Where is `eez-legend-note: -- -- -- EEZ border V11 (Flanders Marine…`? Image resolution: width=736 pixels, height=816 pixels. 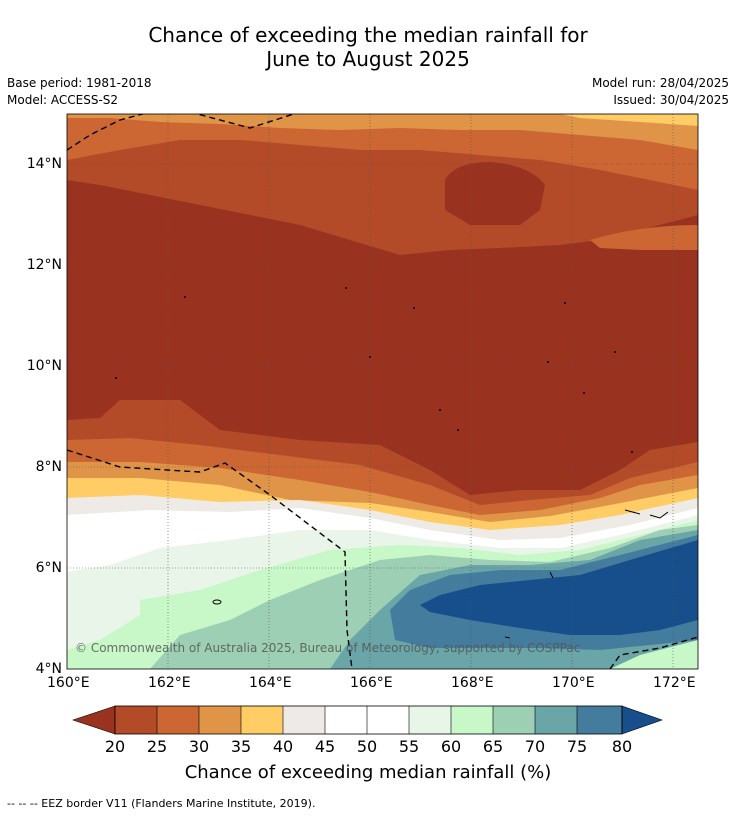 eez-legend-note: -- -- -- EEZ border V11 (Flanders Marine… is located at coordinates (161, 803).